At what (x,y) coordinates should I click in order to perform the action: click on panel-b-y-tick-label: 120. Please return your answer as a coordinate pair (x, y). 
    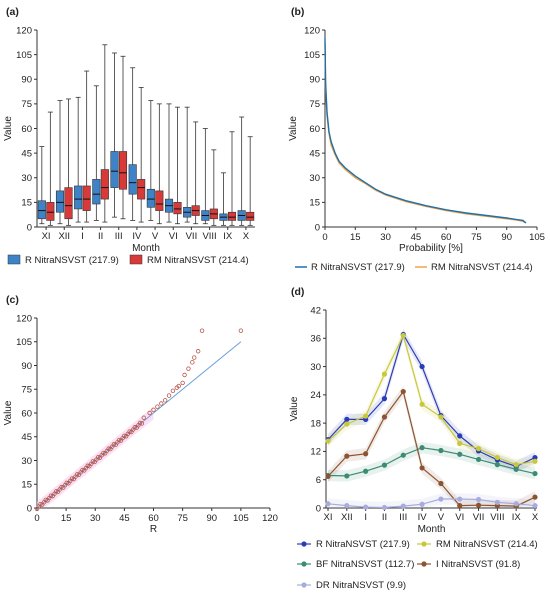
    Looking at the image, I should click on (312, 30).